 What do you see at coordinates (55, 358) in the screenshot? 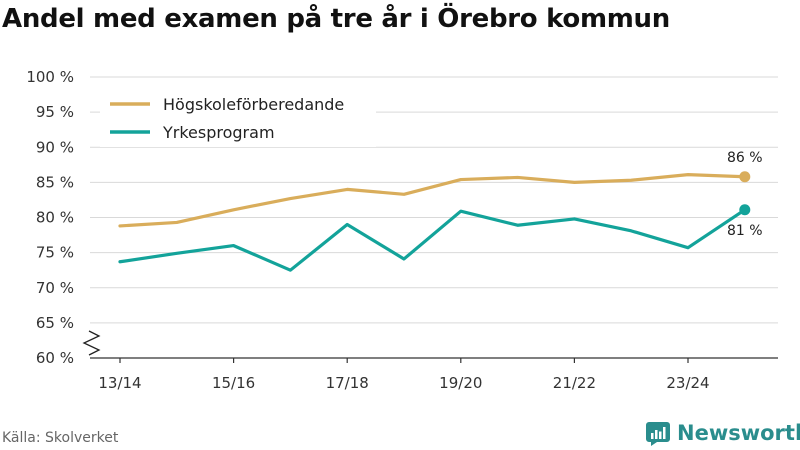
I see `y-tick-label: 60 %` at bounding box center [55, 358].